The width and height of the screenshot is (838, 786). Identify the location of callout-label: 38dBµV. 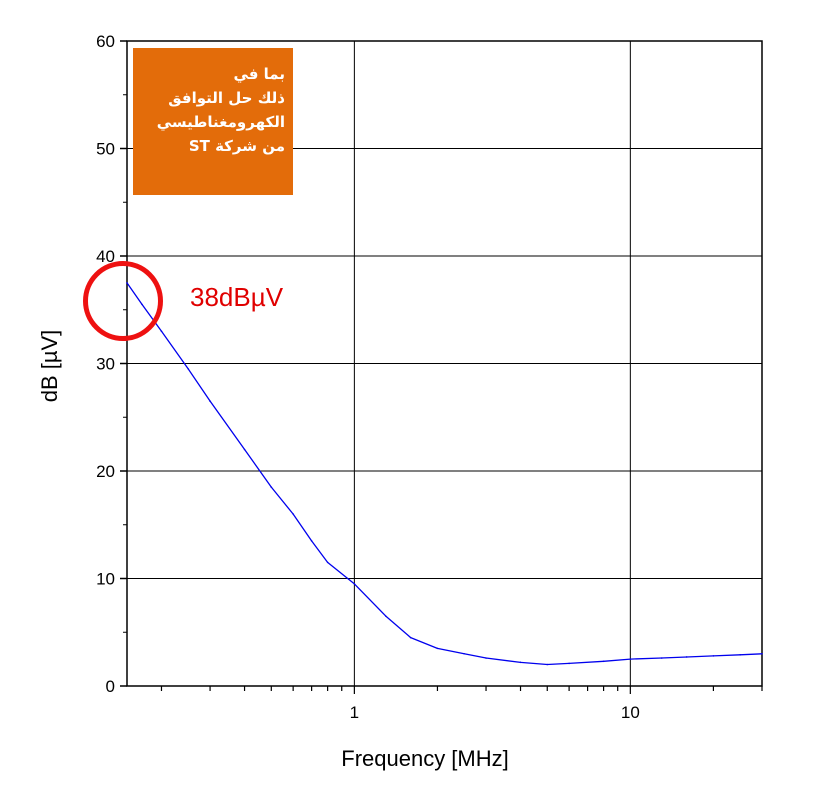
(237, 297).